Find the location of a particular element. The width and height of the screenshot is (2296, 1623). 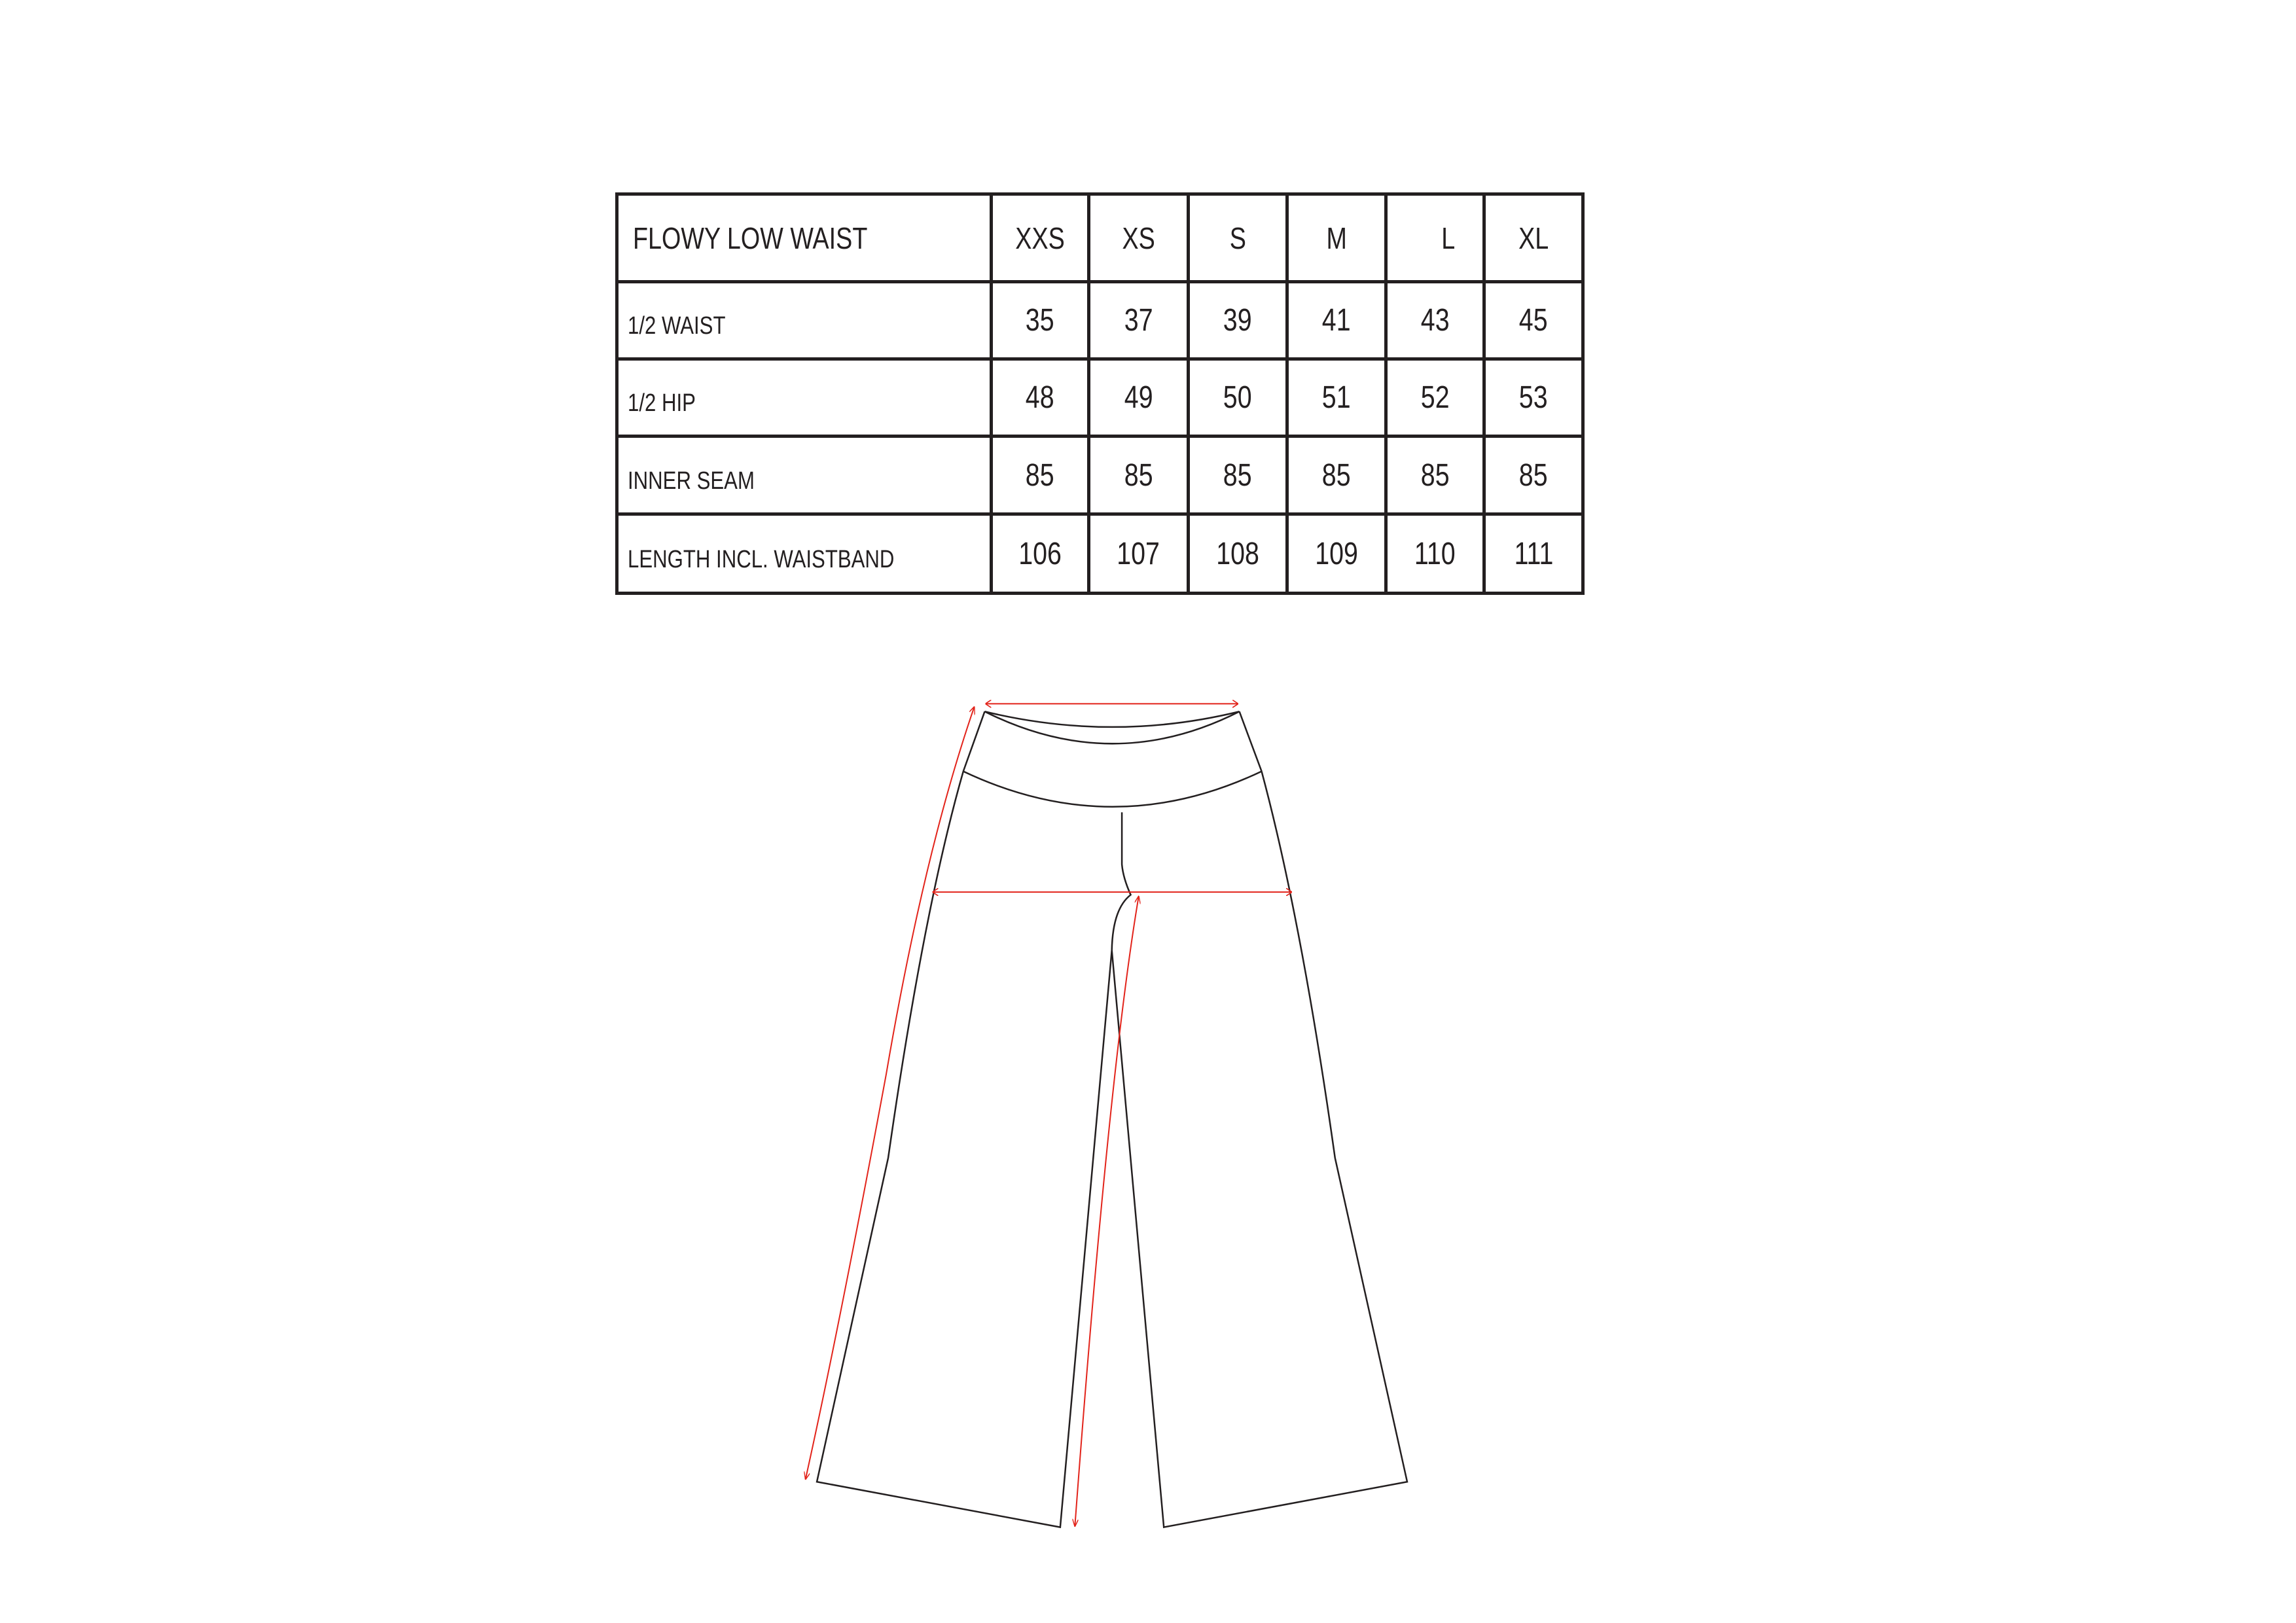

table-row: INNER SEAM 85 85 85 85 85 85 is located at coordinates (1100, 475).